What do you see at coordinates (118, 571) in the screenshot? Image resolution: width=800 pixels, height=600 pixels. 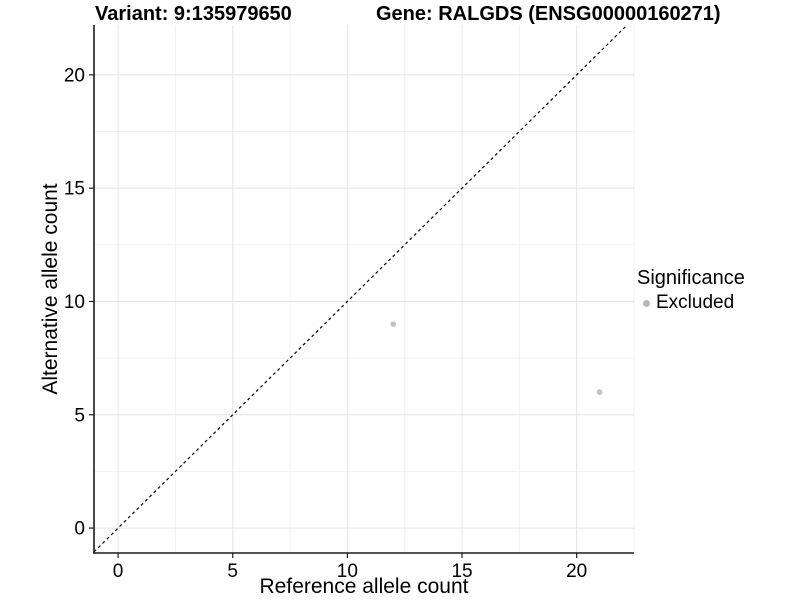 I see `x-tick-label: 0` at bounding box center [118, 571].